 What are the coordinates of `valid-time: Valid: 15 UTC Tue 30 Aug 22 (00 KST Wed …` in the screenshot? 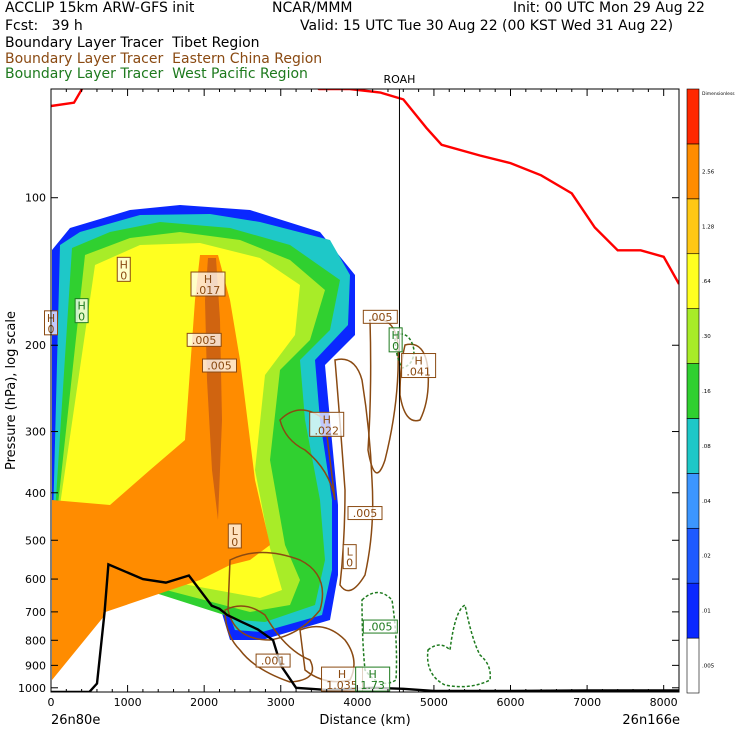 It's located at (487, 26).